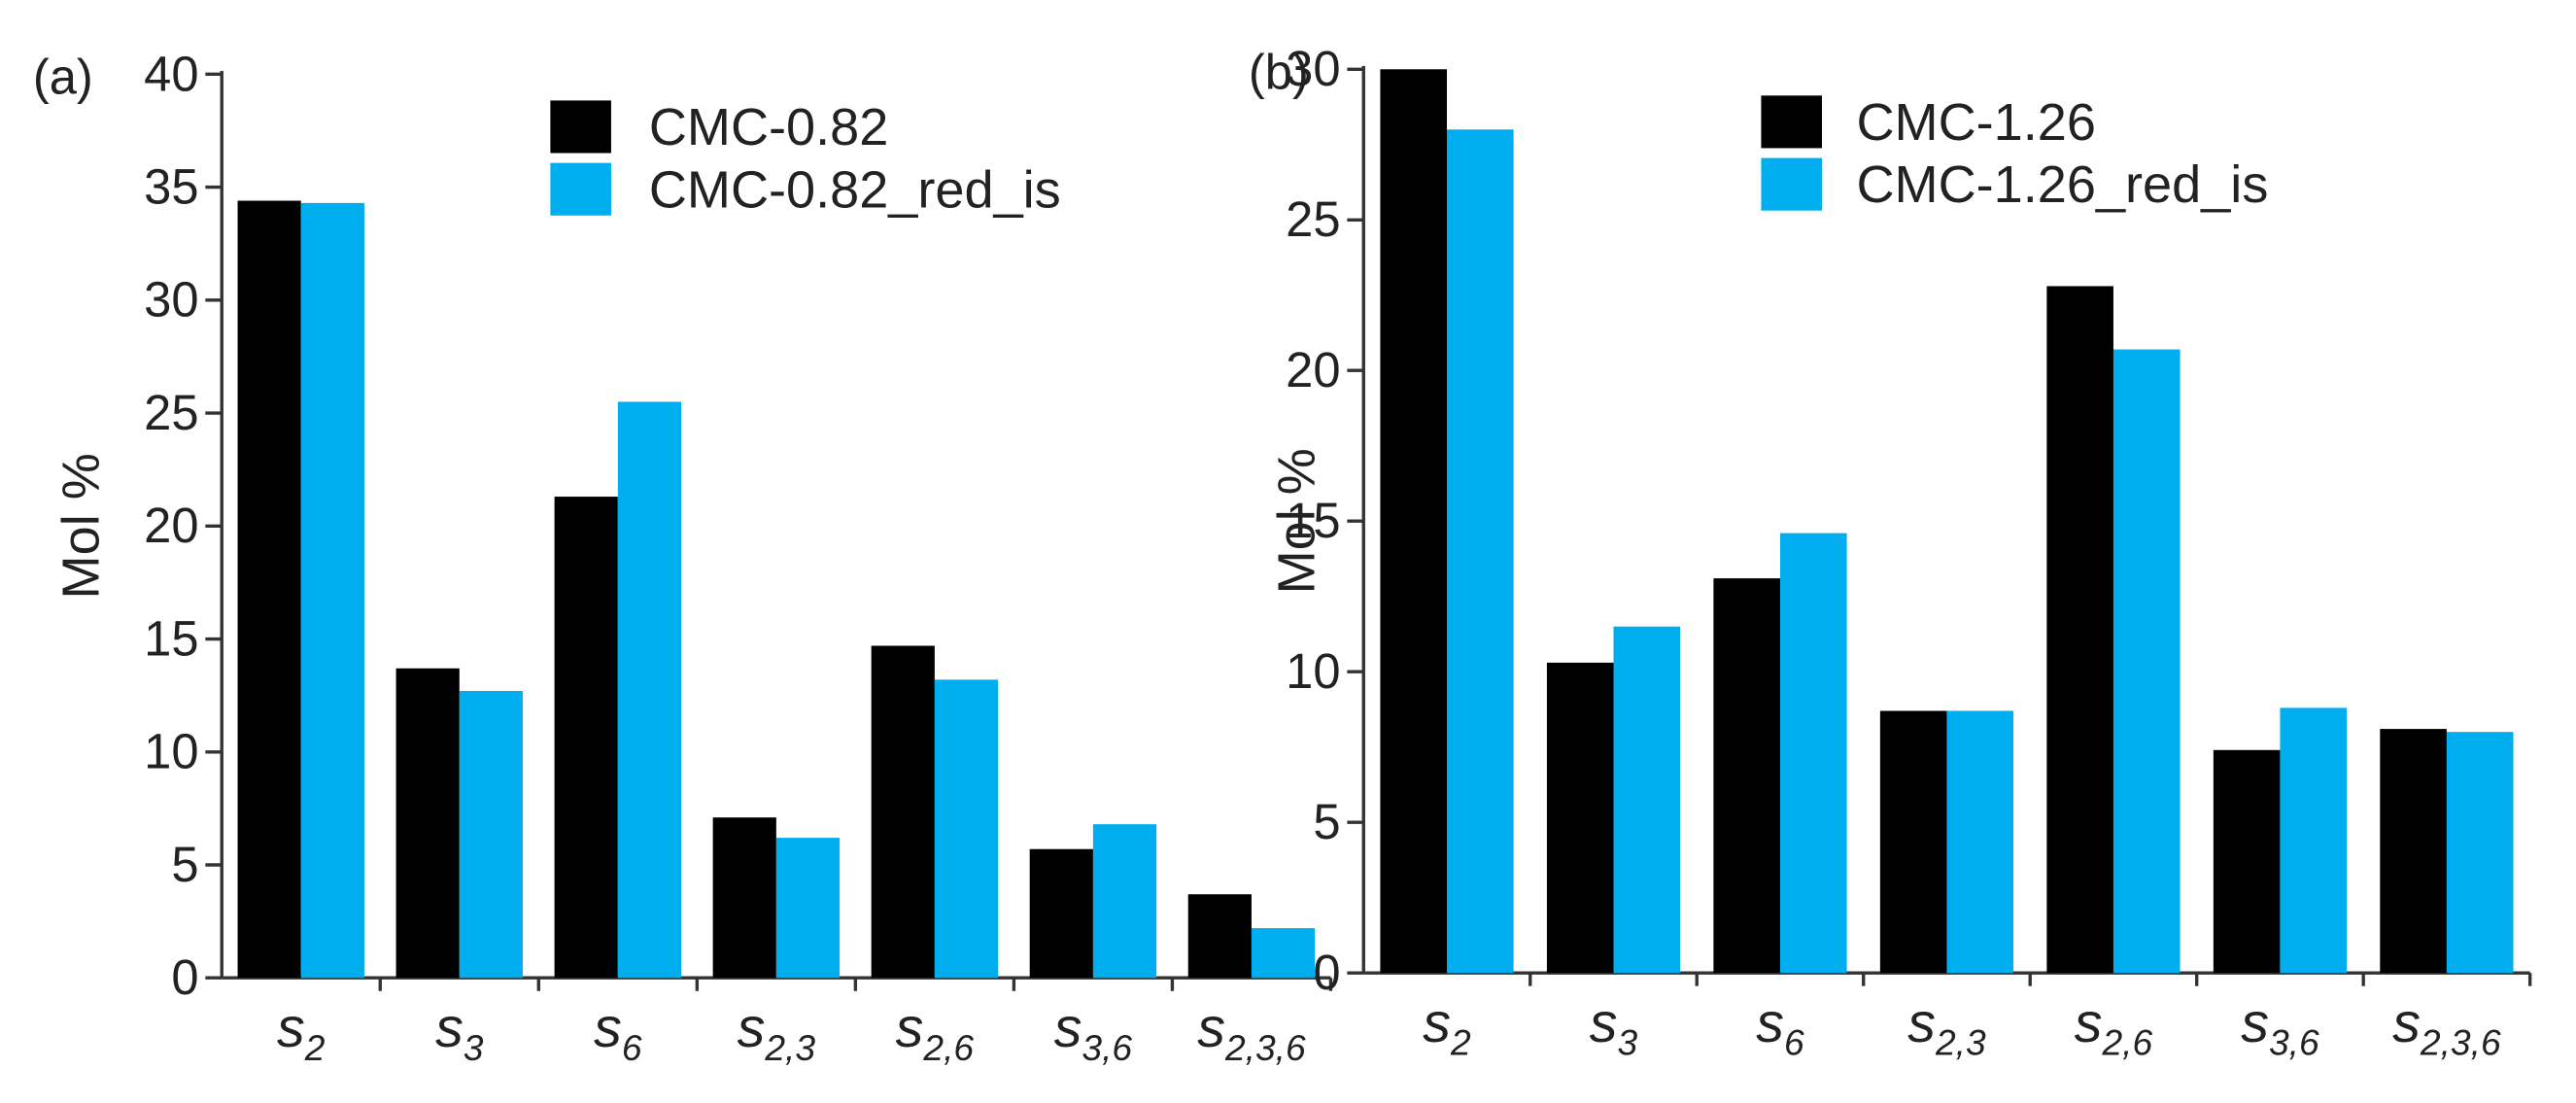 The height and width of the screenshot is (1103, 2576). What do you see at coordinates (171, 74) in the screenshot?
I see `y-tick-label: 40` at bounding box center [171, 74].